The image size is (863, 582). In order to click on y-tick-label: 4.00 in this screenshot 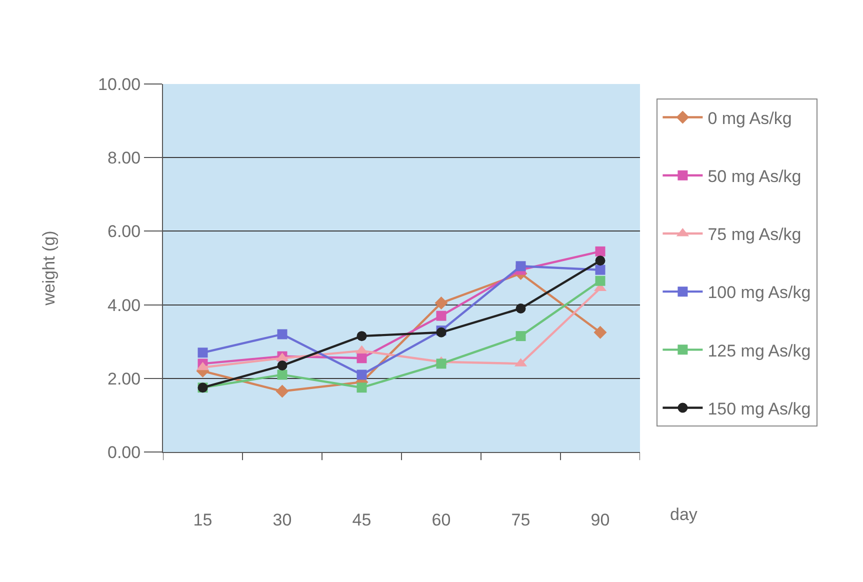, I will do `click(124, 305)`.